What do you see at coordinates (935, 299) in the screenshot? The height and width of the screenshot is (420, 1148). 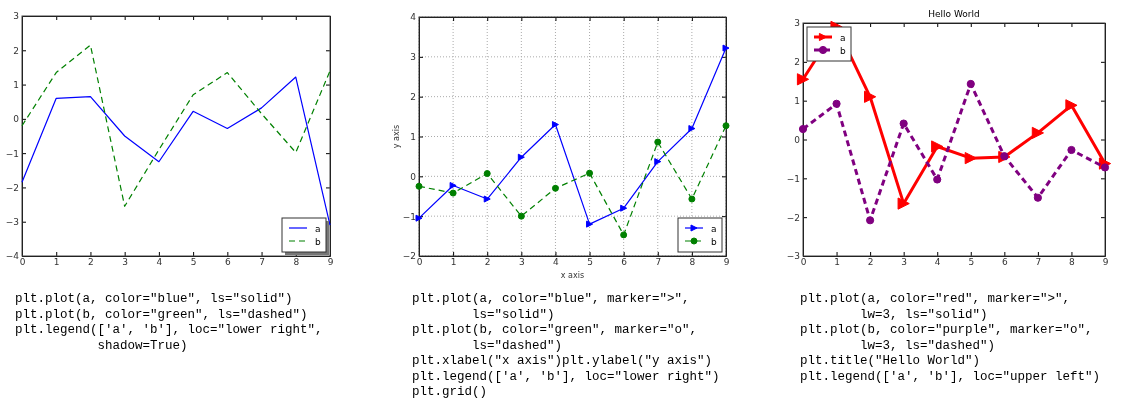 I see `text: plt.plot(a, color="red", marker=">",` at bounding box center [935, 299].